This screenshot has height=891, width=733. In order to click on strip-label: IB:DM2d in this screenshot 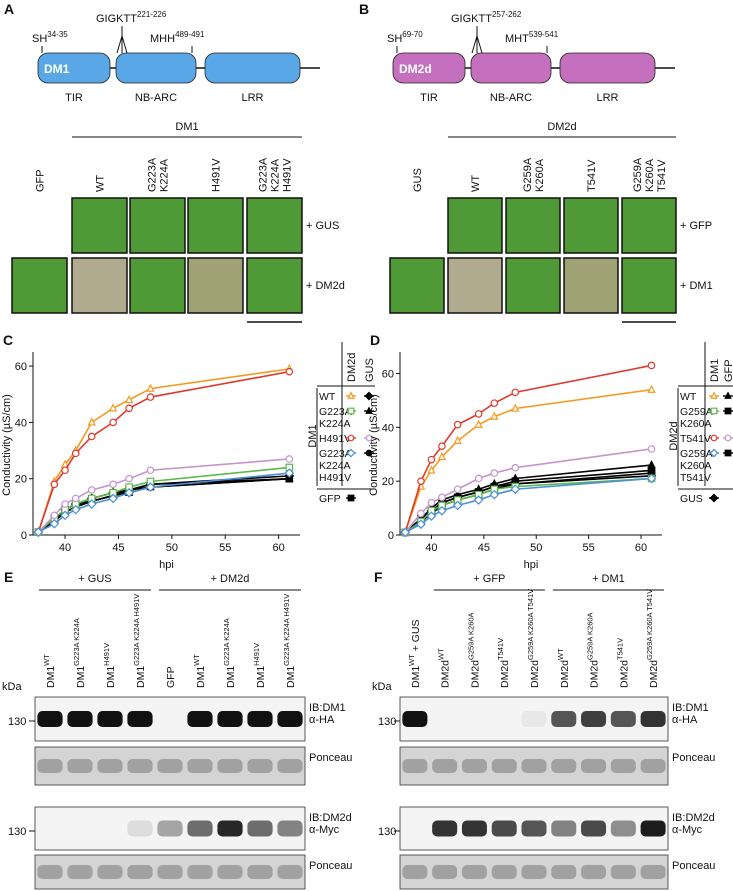, I will do `click(330, 818)`.